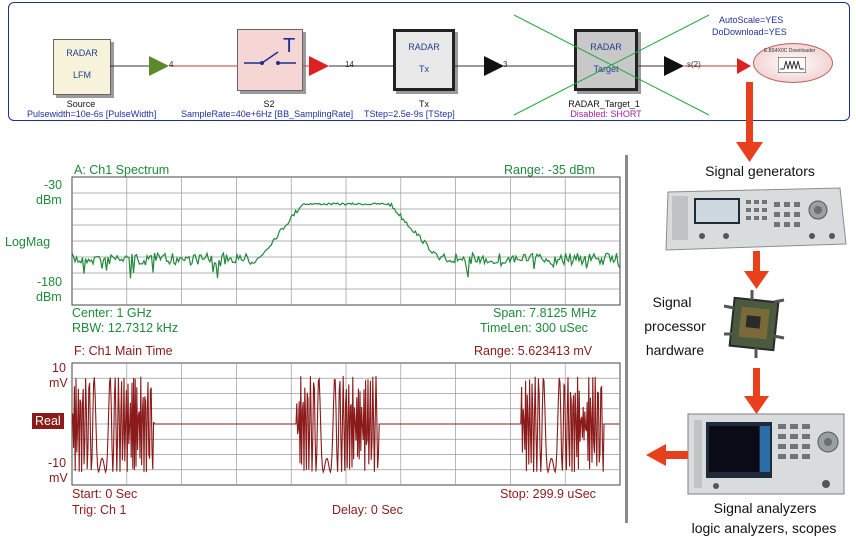 This screenshot has width=856, height=540. Describe the element at coordinates (125, 328) in the screenshot. I see `spectrum-rbw: RBW: 12.7312 kHz` at that location.